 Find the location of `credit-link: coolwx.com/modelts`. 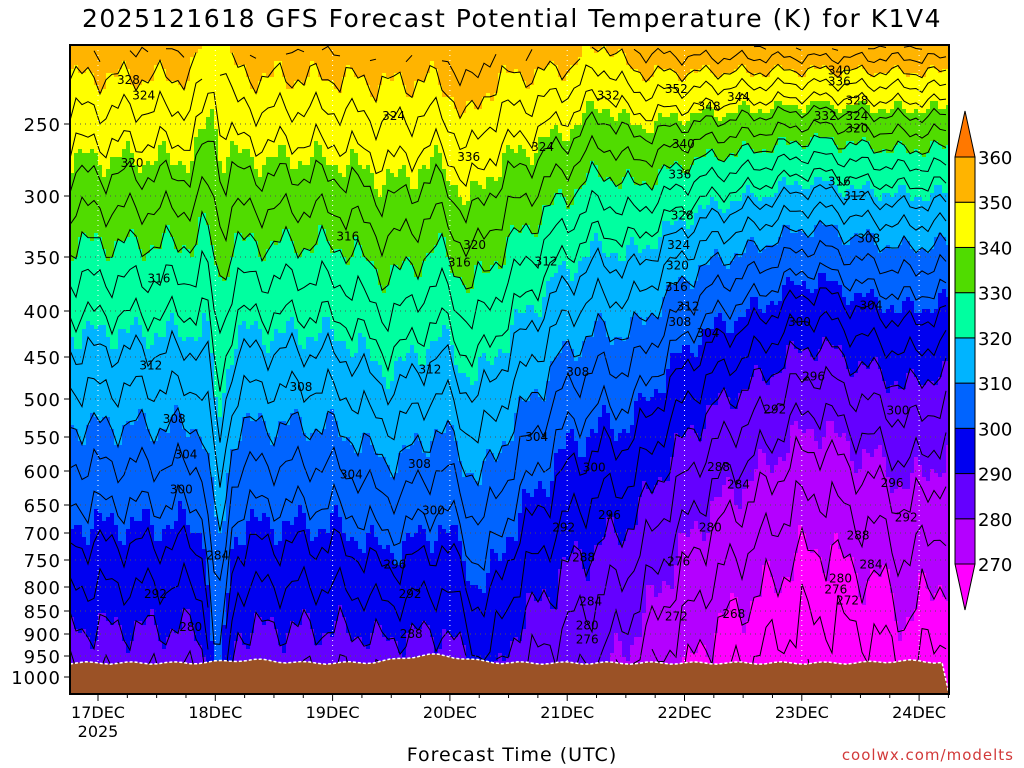

credit-link: coolwx.com/modelts is located at coordinates (927, 755).